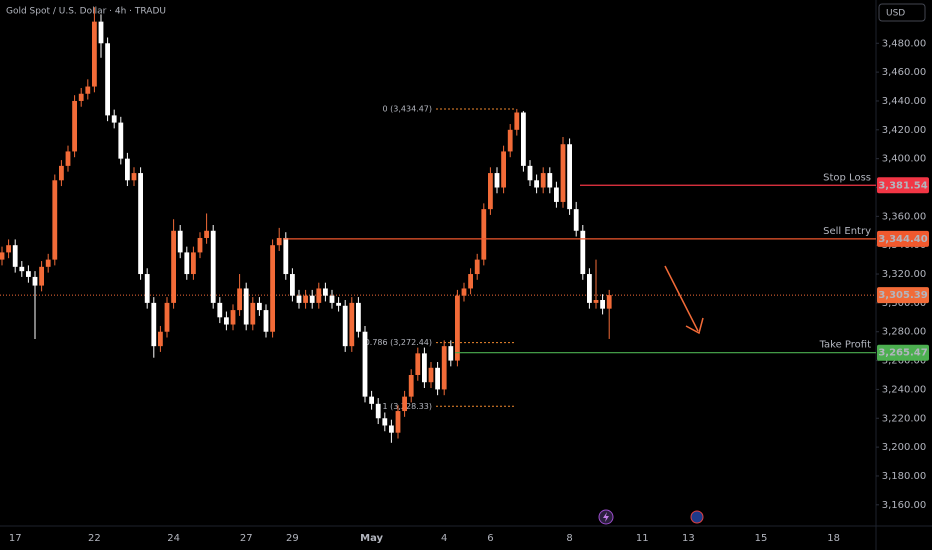 The image size is (932, 550). What do you see at coordinates (904, 303) in the screenshot?
I see `y-tick-label: 3,300.00` at bounding box center [904, 303].